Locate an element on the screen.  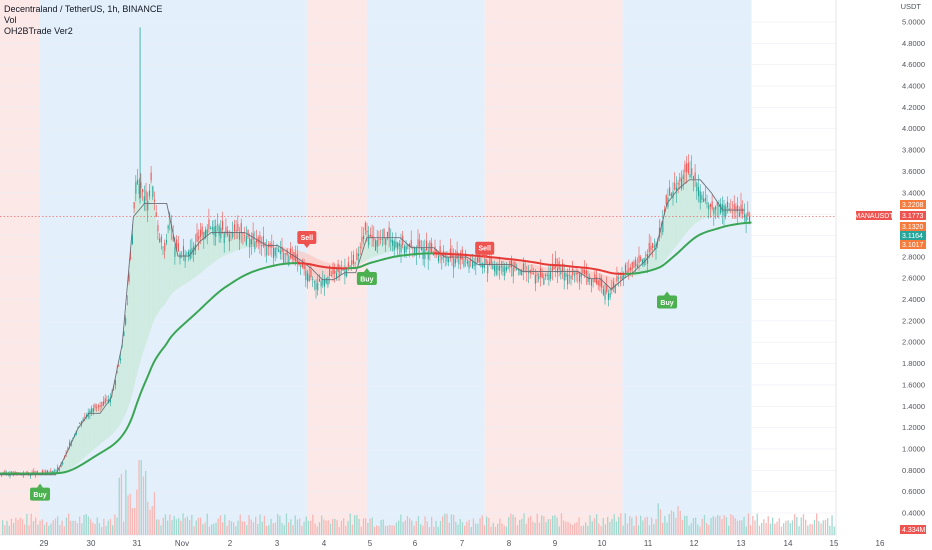
time-tick: 2 is located at coordinates (230, 543).